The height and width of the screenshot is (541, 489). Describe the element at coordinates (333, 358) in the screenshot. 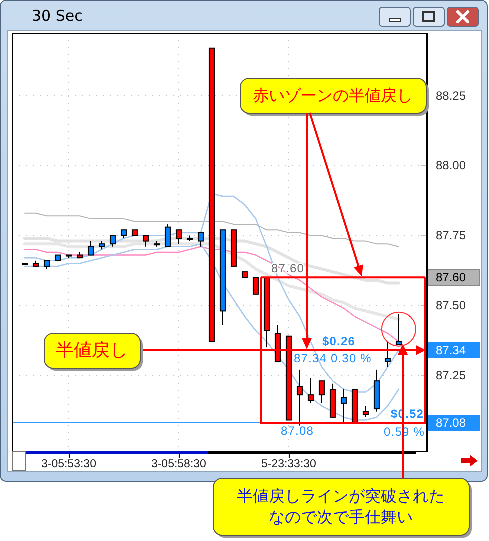

I see `annotation: 87.34 0.30 %` at that location.